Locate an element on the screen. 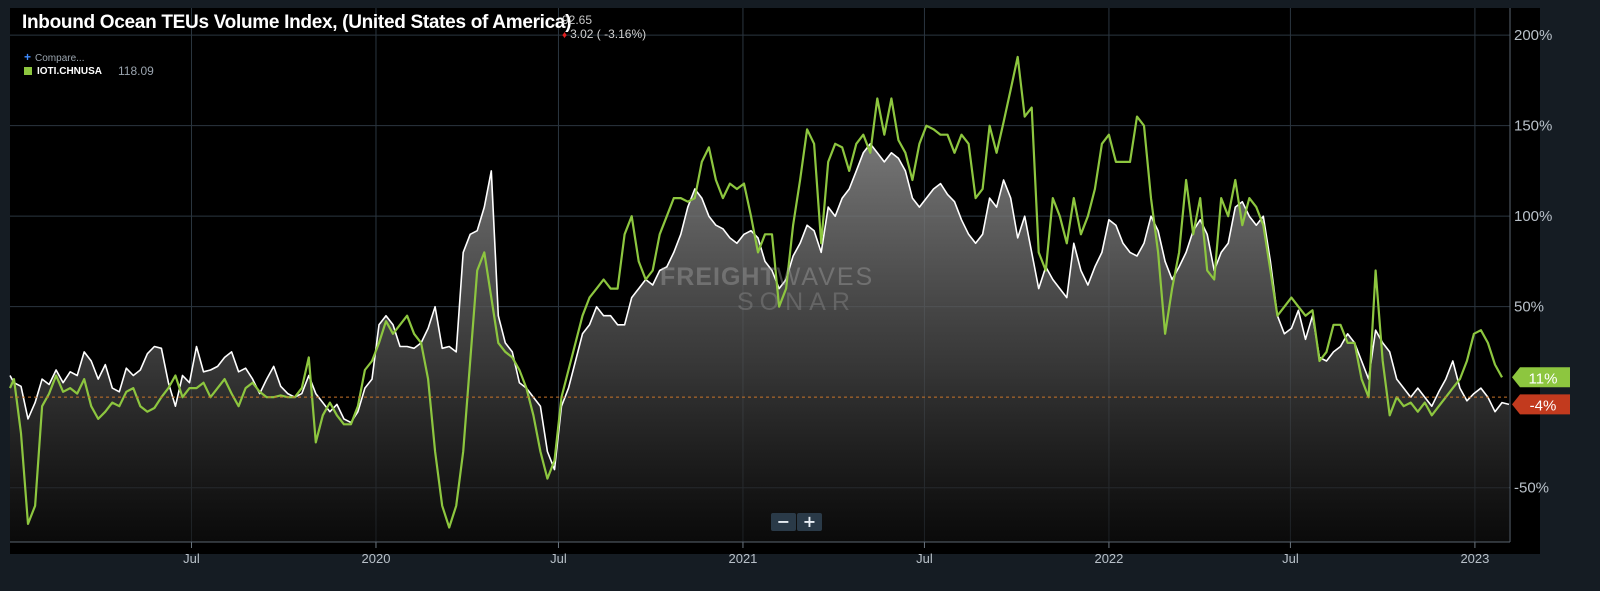  x-tick-label: 2021 is located at coordinates (742, 558).